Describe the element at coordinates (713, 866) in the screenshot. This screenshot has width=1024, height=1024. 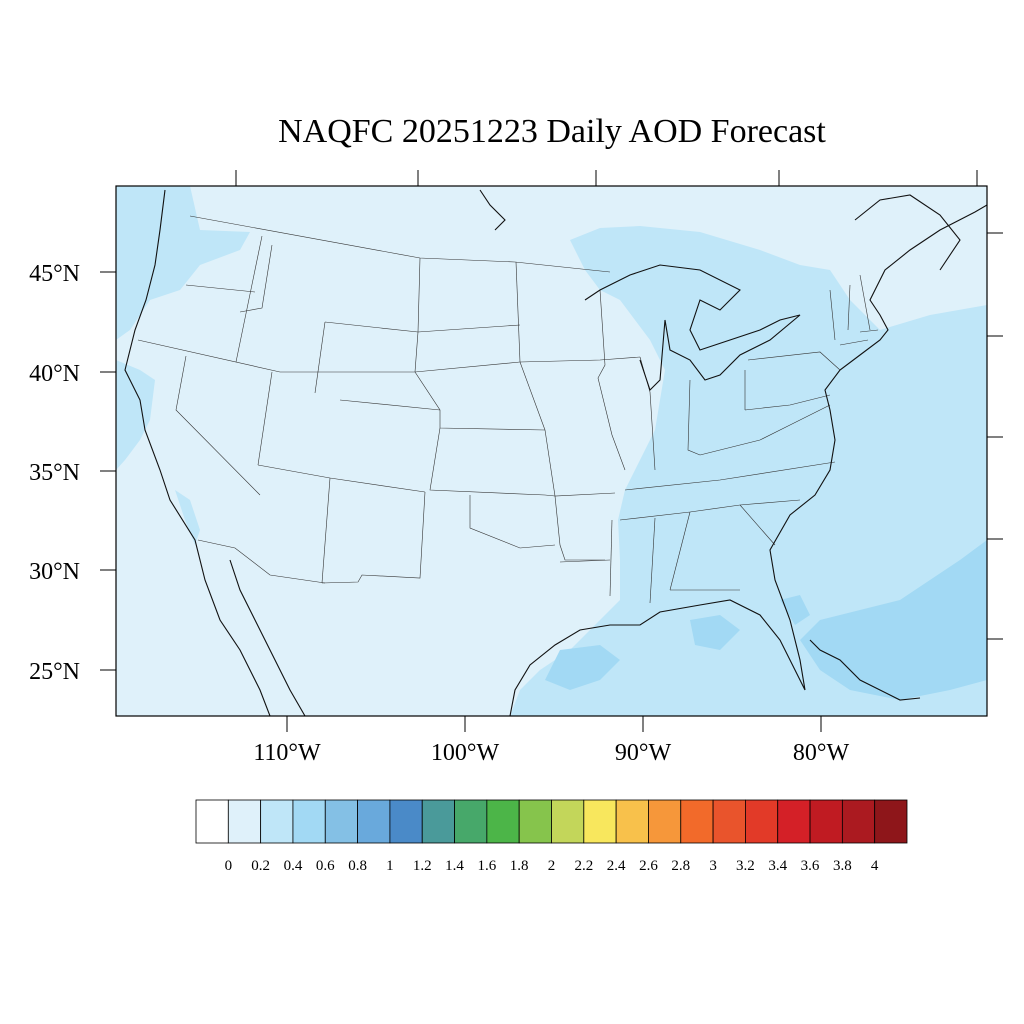
I see `colorbar-tick-label: 3` at that location.